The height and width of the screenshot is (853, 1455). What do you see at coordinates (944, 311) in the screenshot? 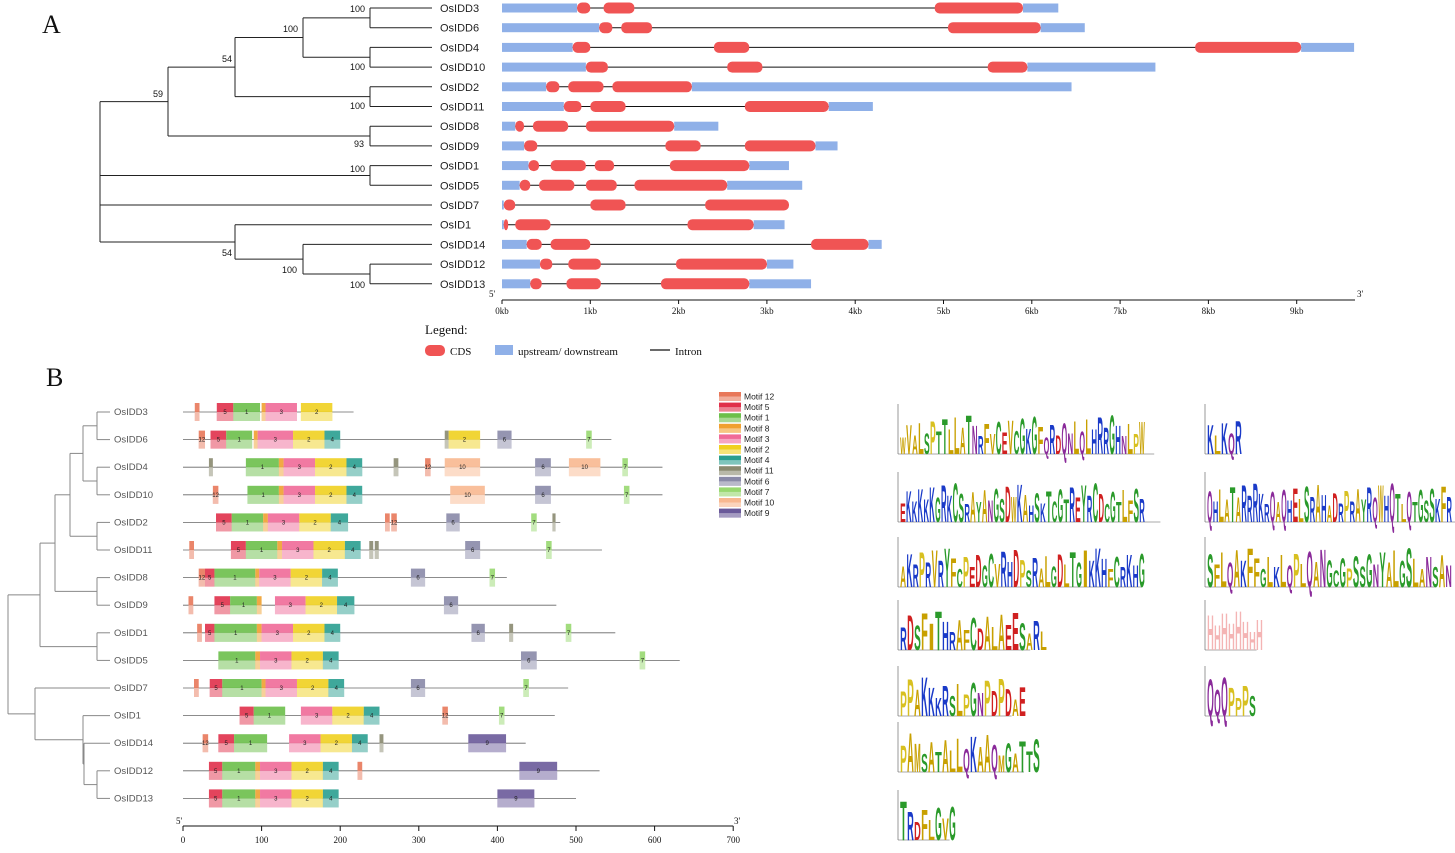
I see `axis-tick-label: 5kb` at bounding box center [944, 311].